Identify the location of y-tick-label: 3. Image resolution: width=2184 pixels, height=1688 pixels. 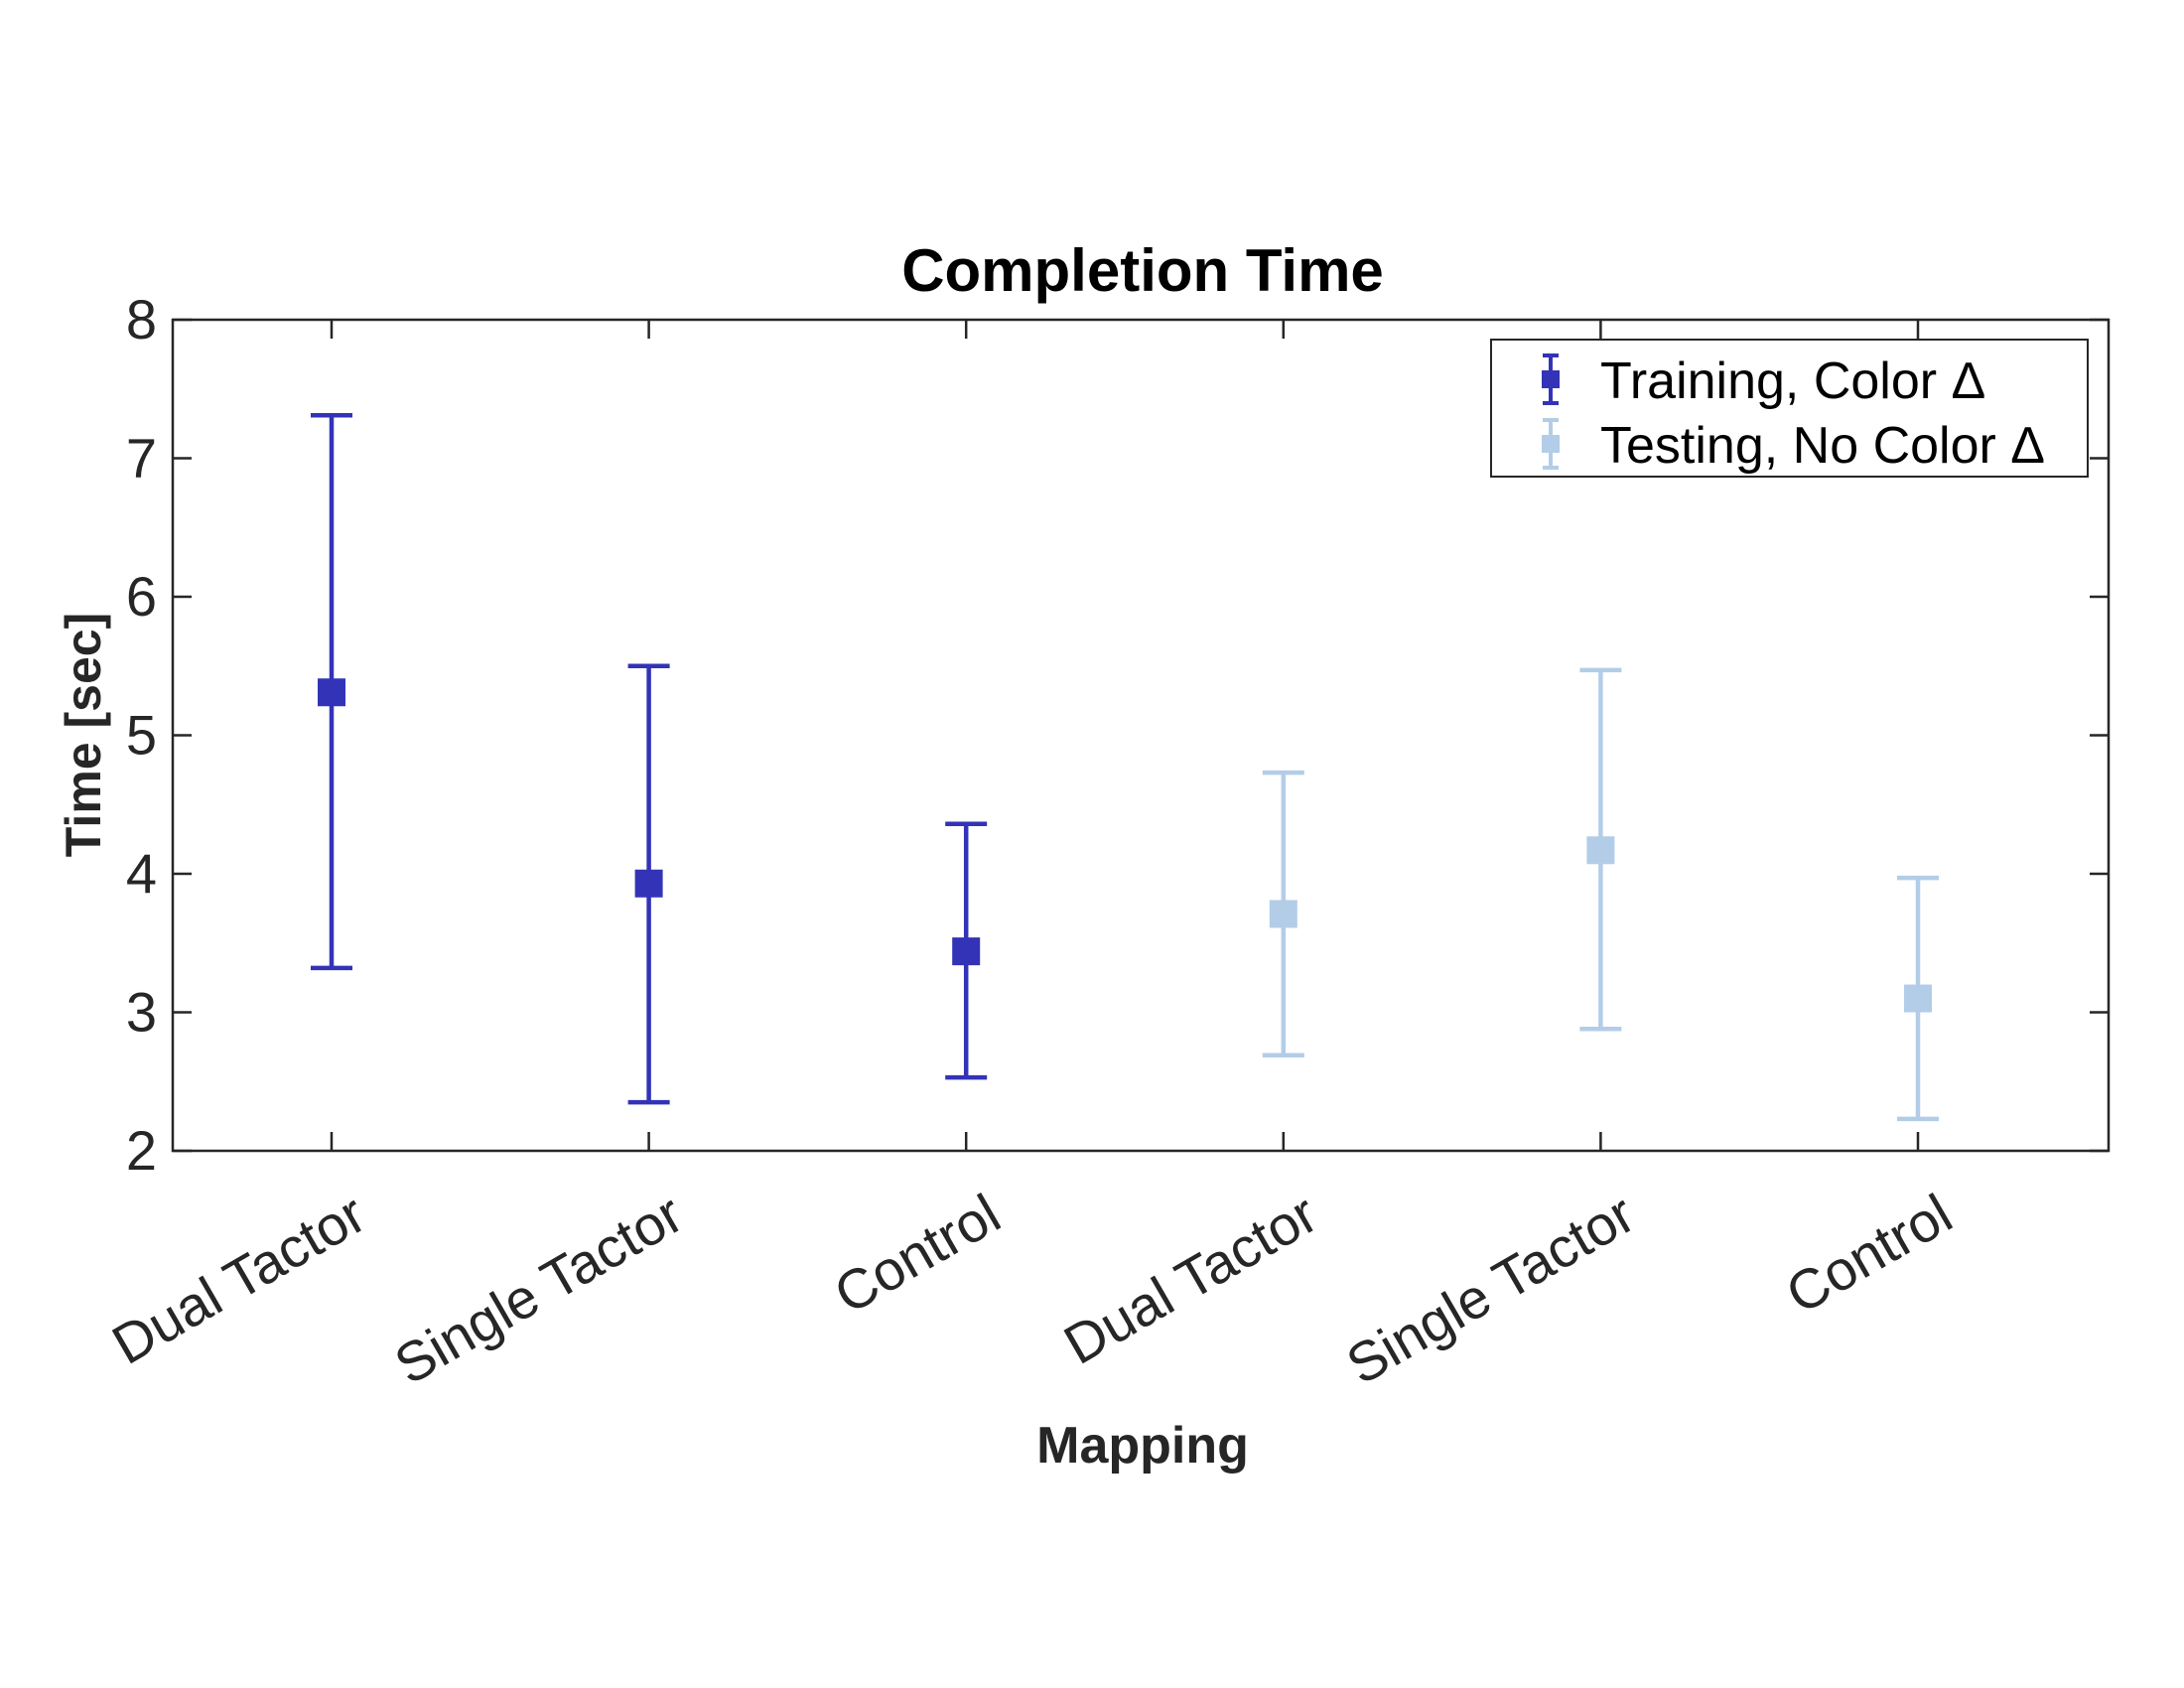
(141, 1012).